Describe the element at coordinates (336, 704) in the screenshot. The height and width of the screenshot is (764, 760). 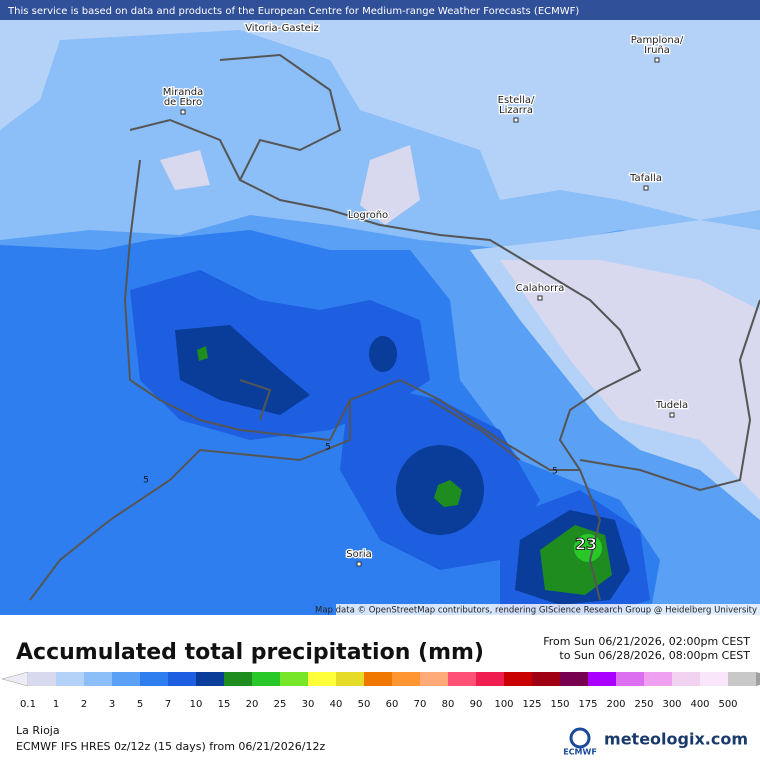
I see `scale-label: 40` at that location.